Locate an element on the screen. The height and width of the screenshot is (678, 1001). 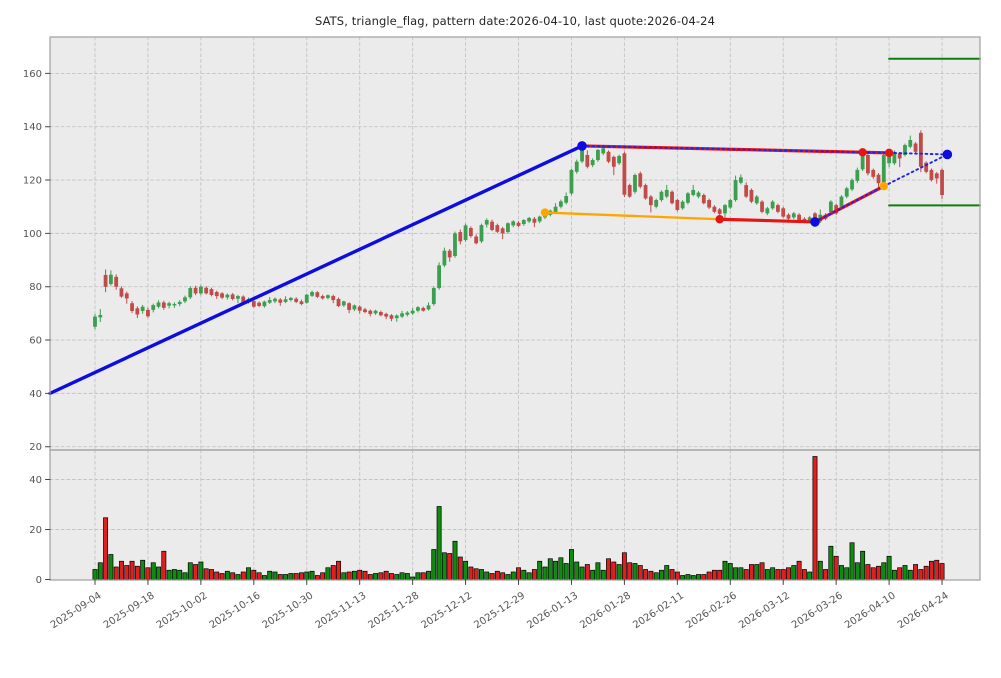
svg-text: 2025-10-16 is located at coordinates (235, 610).